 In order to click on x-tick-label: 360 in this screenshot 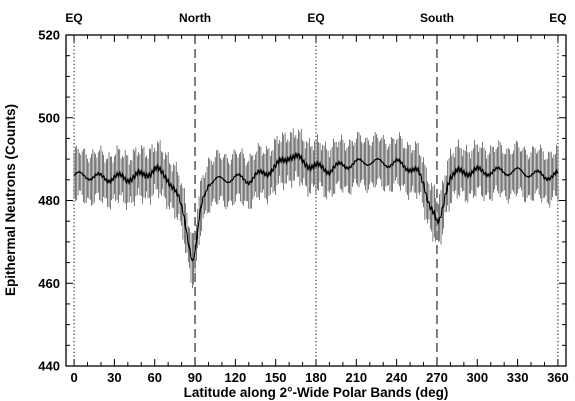, I will do `click(558, 377)`.